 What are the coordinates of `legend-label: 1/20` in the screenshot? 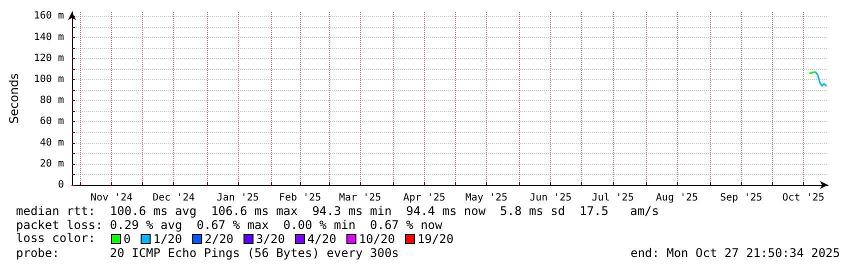 It's located at (167, 239).